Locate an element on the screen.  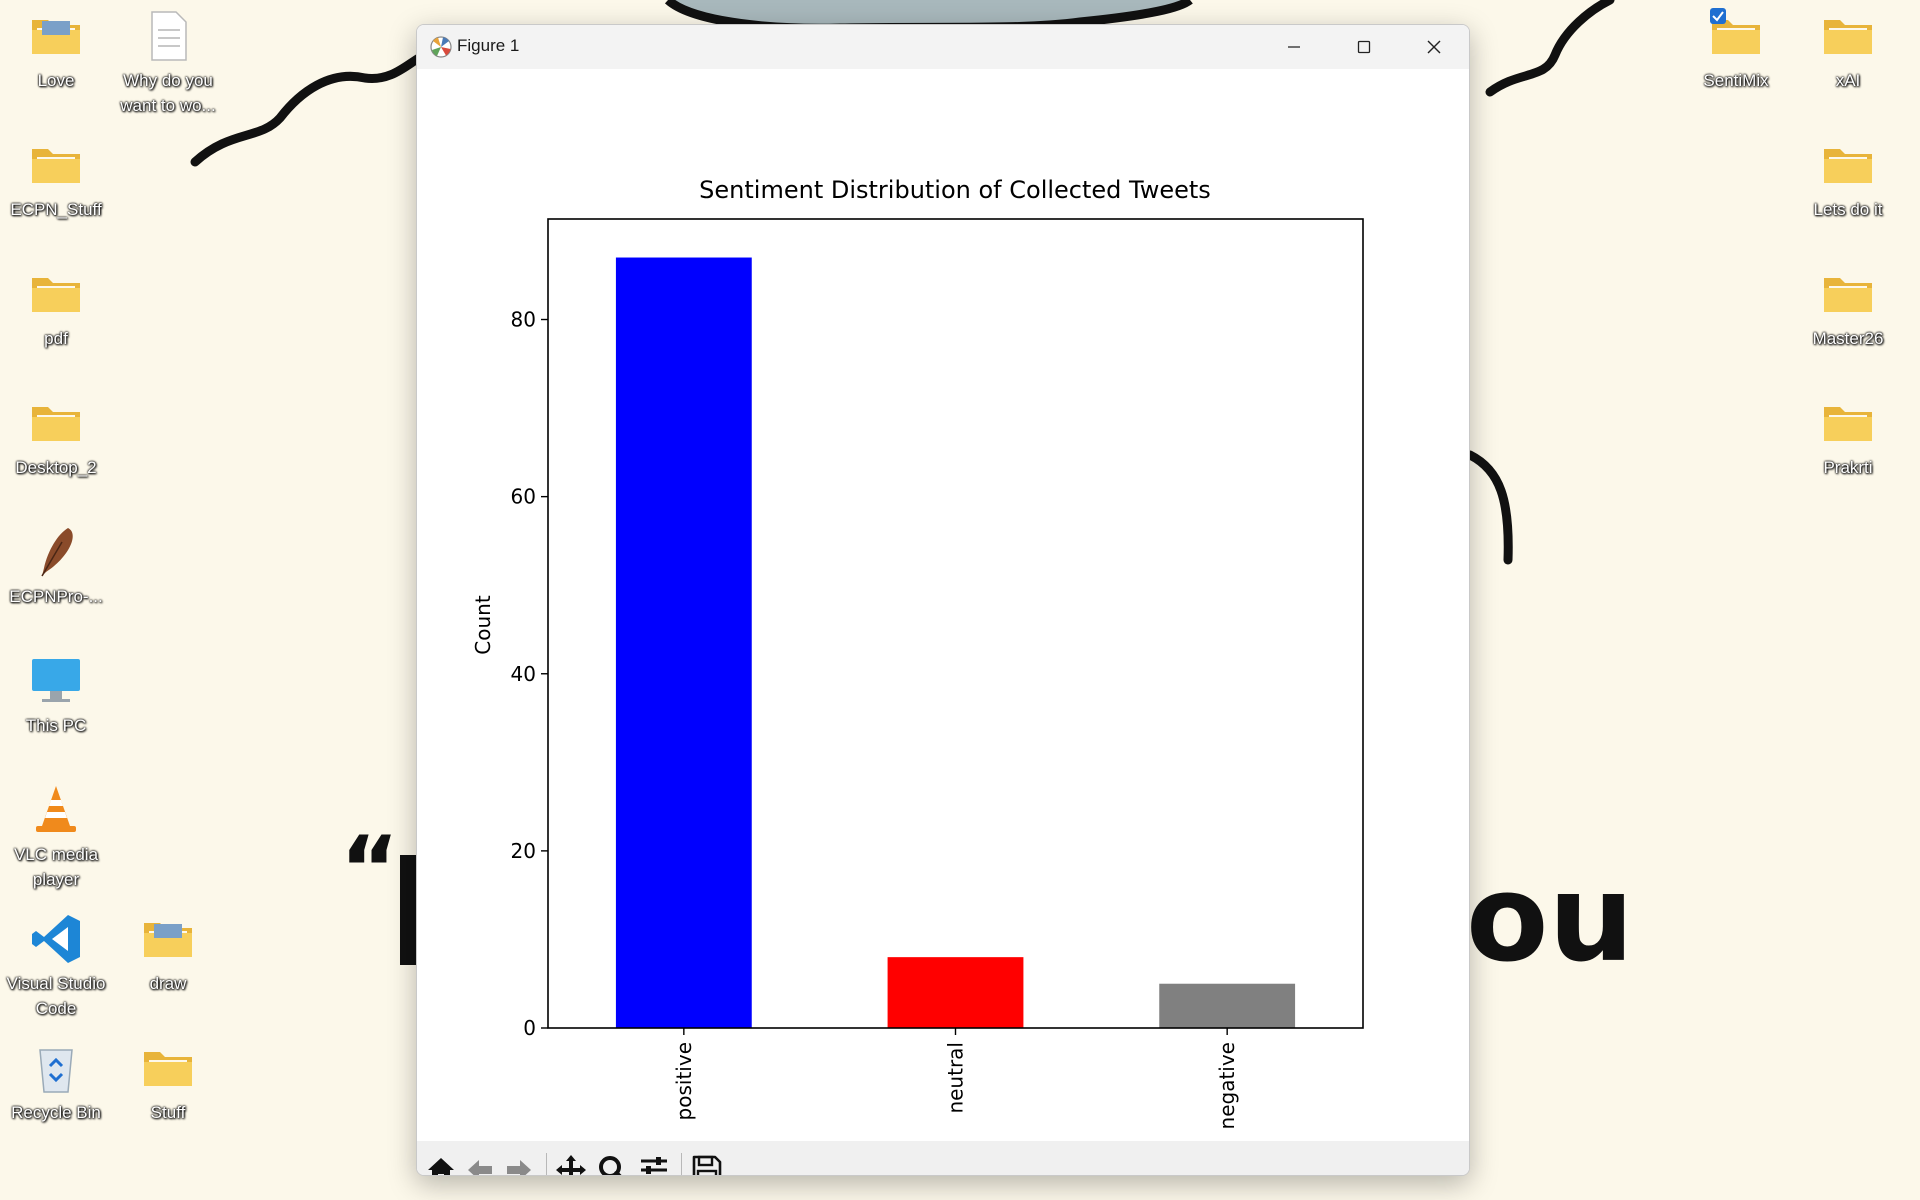
save-button is located at coordinates (707, 1162).